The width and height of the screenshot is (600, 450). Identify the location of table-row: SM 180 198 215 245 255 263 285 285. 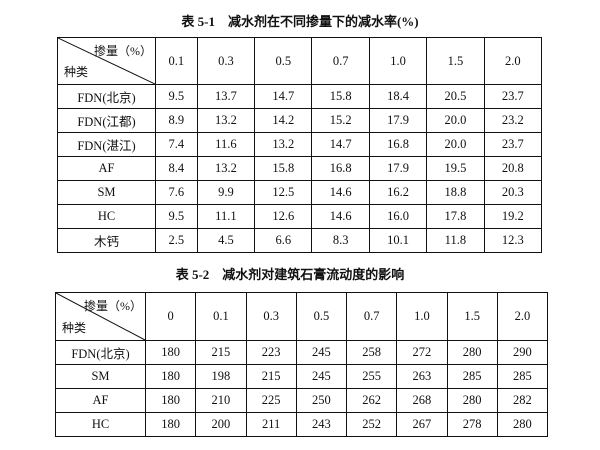
(302, 376).